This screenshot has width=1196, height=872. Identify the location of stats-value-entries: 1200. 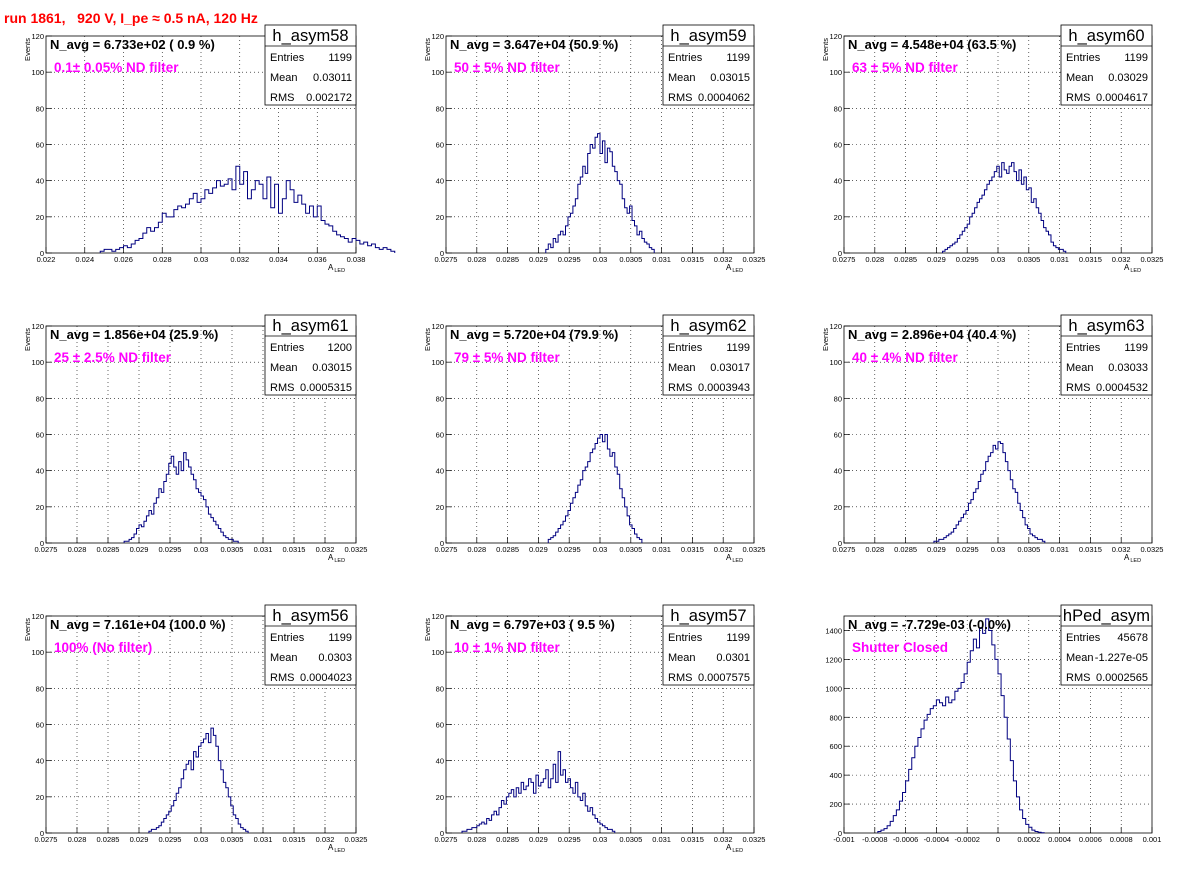
(340, 348).